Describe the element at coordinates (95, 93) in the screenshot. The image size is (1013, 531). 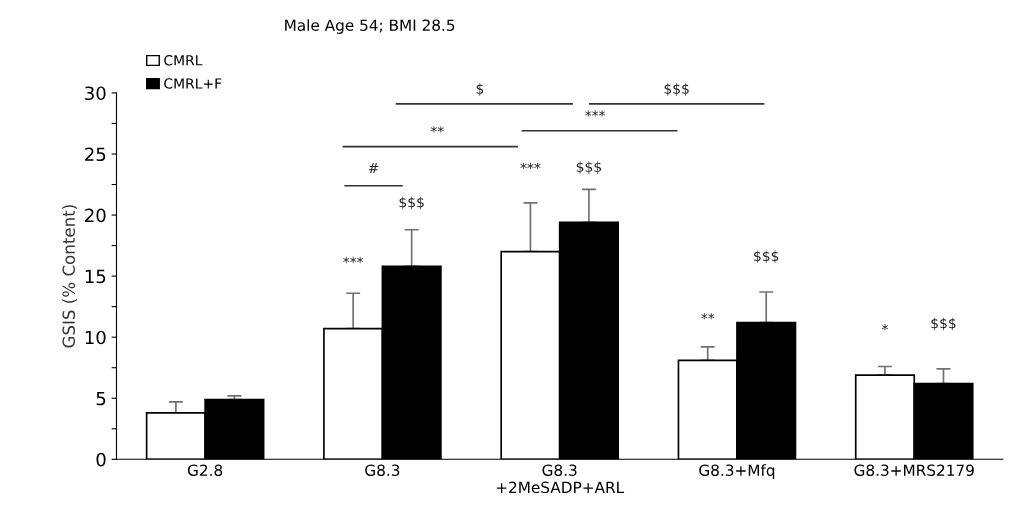
I see `y-tick-label: 30` at that location.